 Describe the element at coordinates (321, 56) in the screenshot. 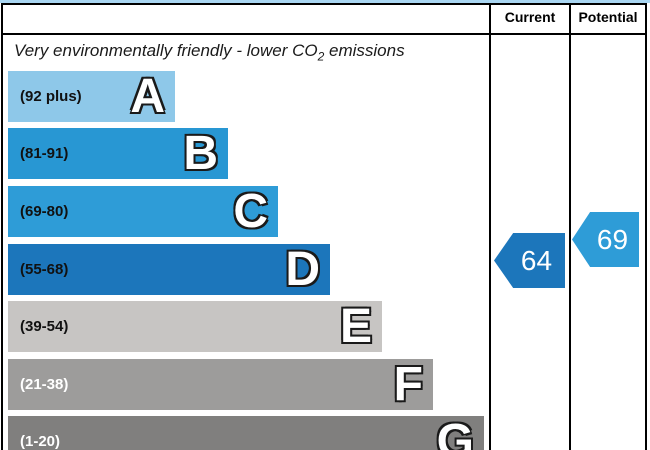

I see `chart-title-subscript: 2` at that location.